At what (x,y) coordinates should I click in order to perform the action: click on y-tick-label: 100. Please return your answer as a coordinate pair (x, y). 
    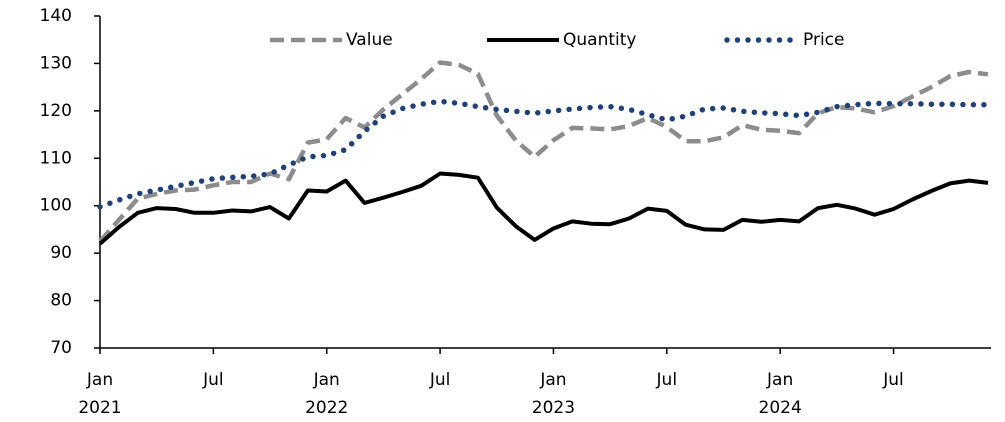
    Looking at the image, I should click on (56, 206).